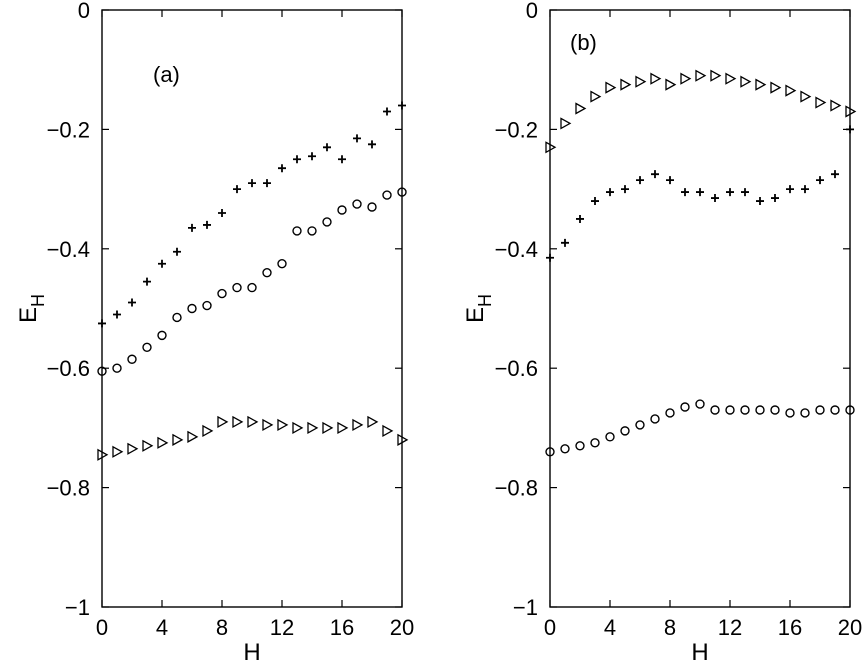 The height and width of the screenshot is (665, 863). Describe the element at coordinates (252, 214) in the screenshot. I see `series-plus` at that location.